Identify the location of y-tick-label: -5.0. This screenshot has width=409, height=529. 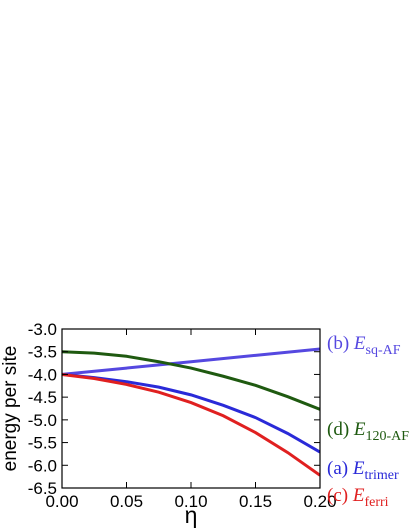
(42, 420).